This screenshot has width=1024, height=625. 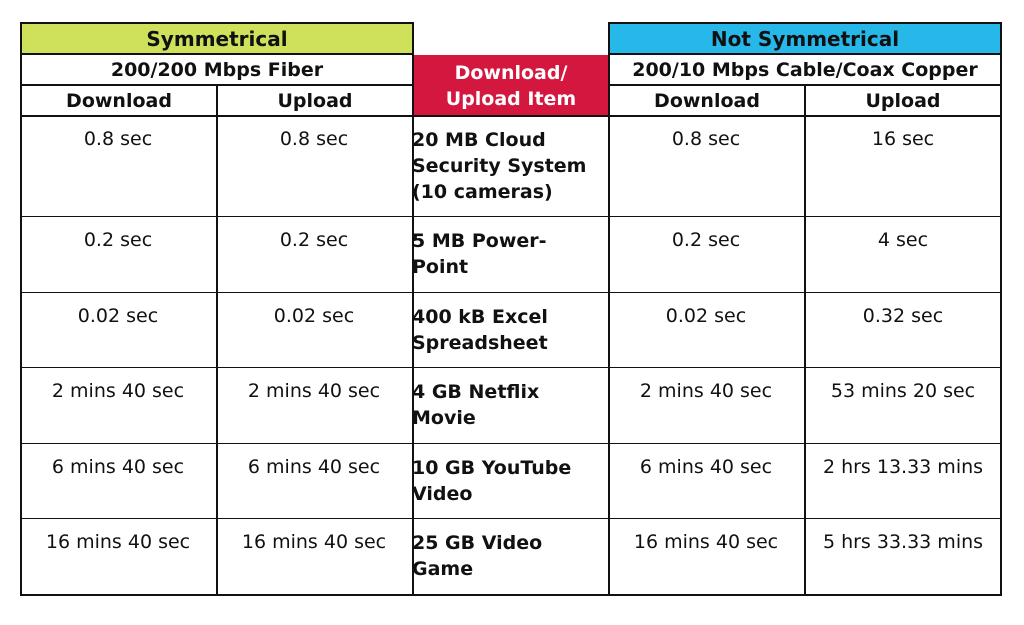 I want to click on nsym-download-time: 16 mins 40 sec, so click(x=706, y=542).